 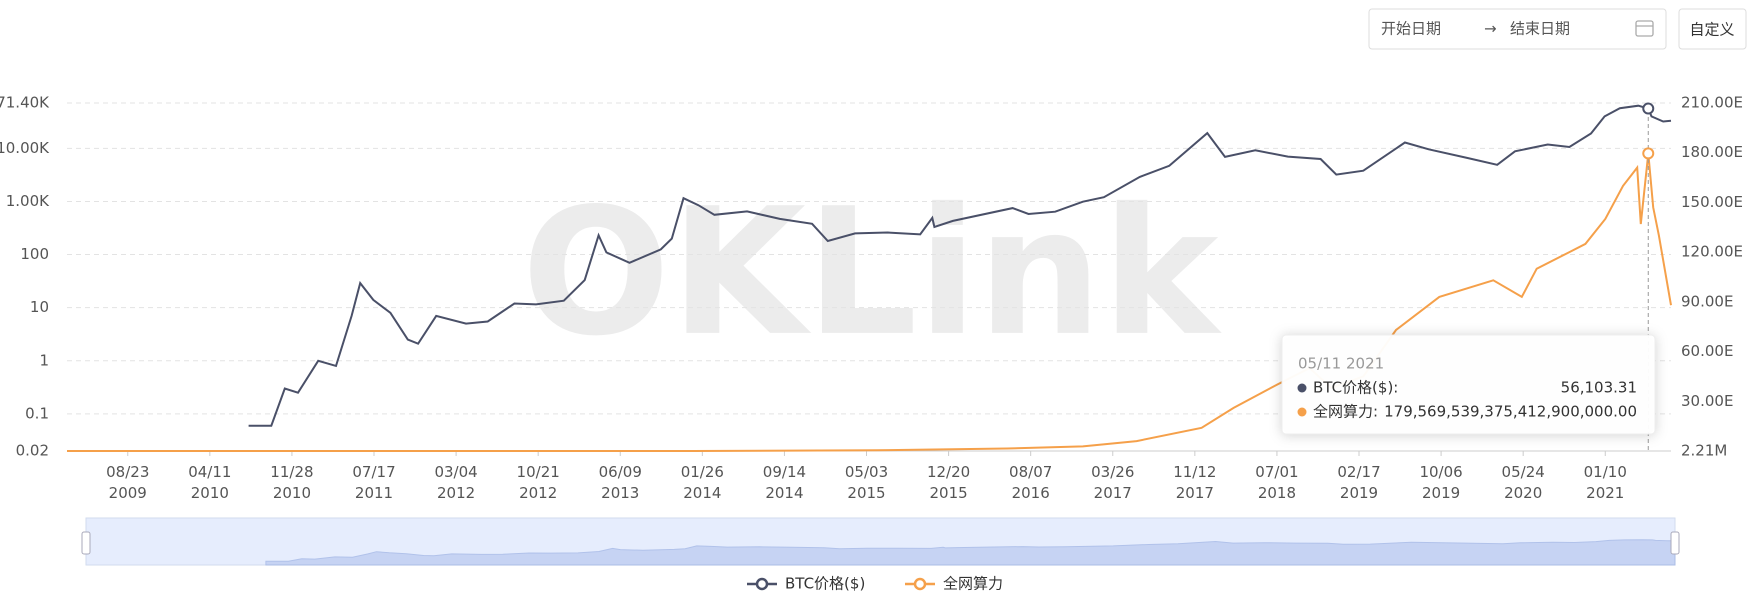 What do you see at coordinates (37, 413) in the screenshot?
I see `y-tick-label: 0.1` at bounding box center [37, 413].